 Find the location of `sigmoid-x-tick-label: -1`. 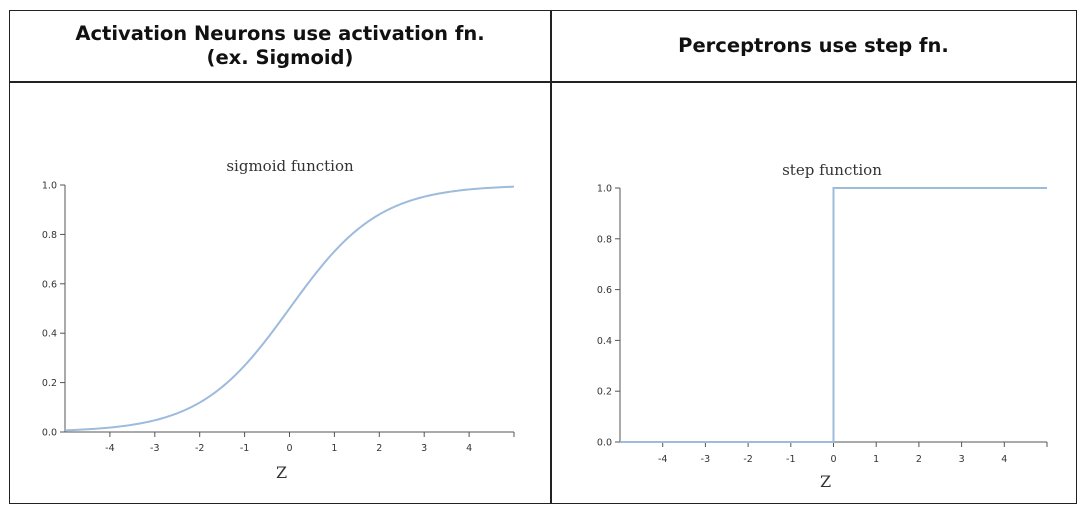

sigmoid-x-tick-label: -1 is located at coordinates (244, 448).